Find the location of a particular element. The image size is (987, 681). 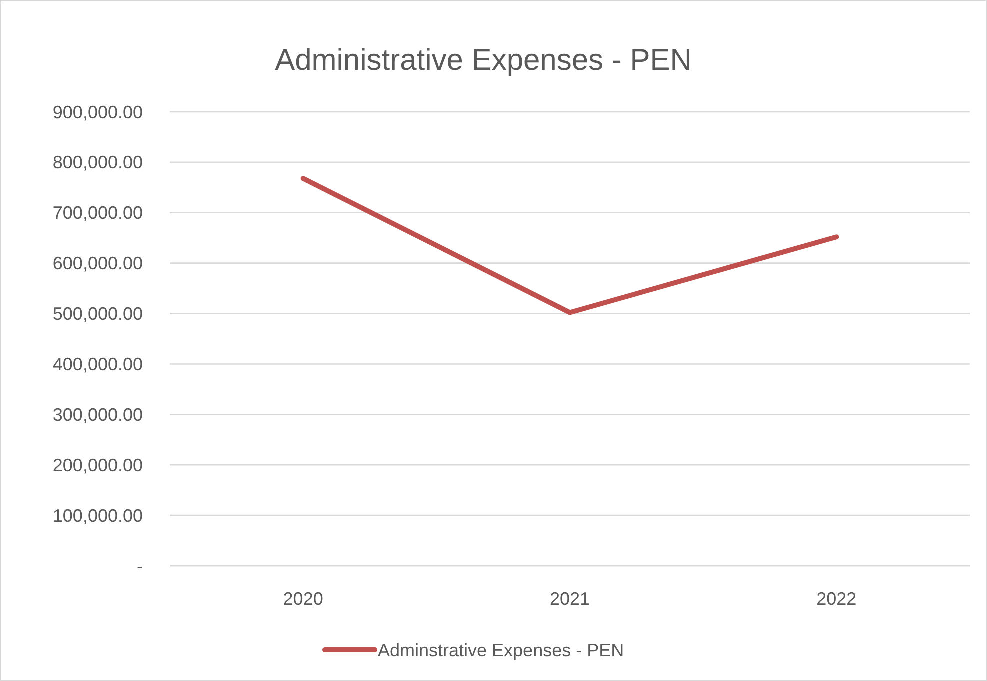

y-tick-label: 800,000.00 is located at coordinates (97, 162).